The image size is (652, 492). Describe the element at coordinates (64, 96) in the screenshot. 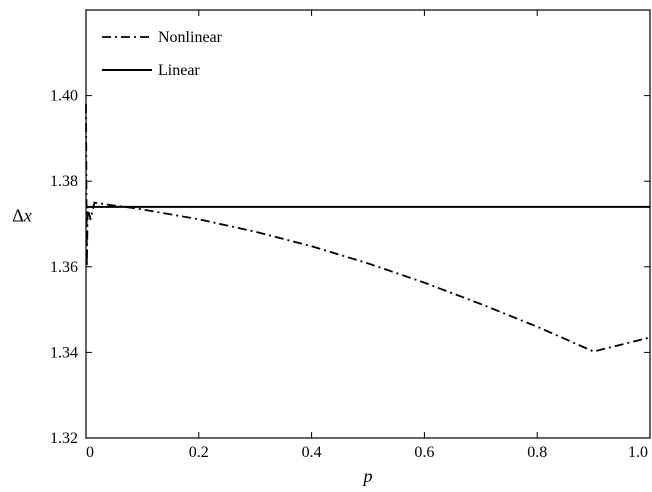

I see `y-tick-label: 1.40` at that location.